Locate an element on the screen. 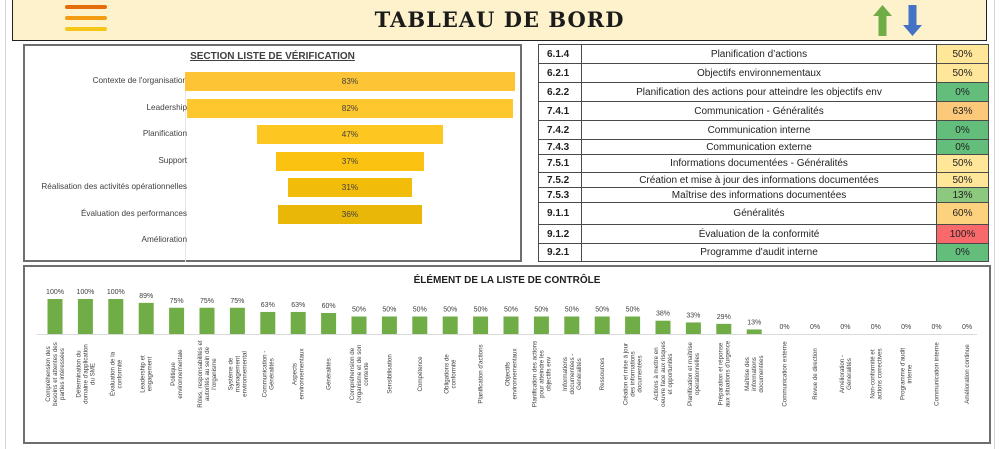  category-label: Amélioration continue is located at coordinates (967, 374).